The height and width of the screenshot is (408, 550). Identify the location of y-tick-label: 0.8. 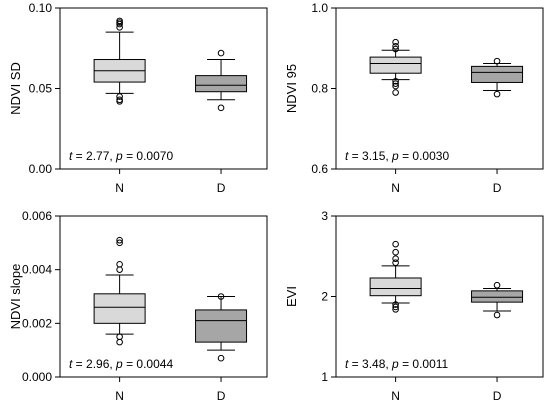
(319, 89).